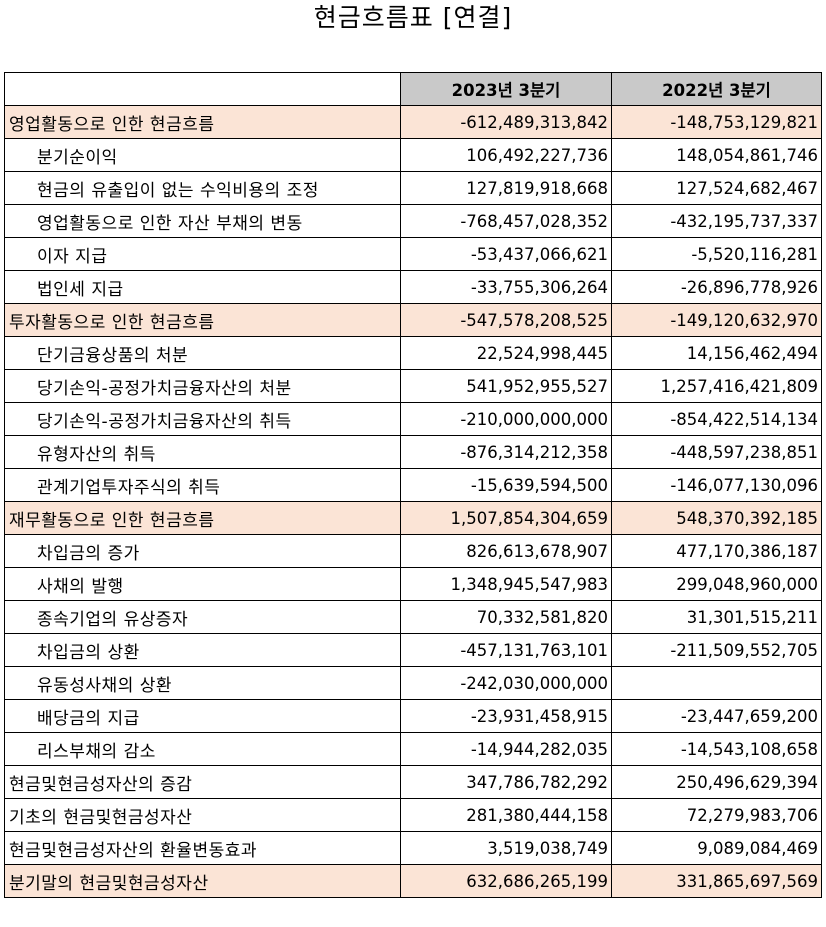 The width and height of the screenshot is (826, 927). What do you see at coordinates (413, 452) in the screenshot?
I see `item-row: 유형자산의 취득 -876,314,212,358 -448,597,238,851` at bounding box center [413, 452].